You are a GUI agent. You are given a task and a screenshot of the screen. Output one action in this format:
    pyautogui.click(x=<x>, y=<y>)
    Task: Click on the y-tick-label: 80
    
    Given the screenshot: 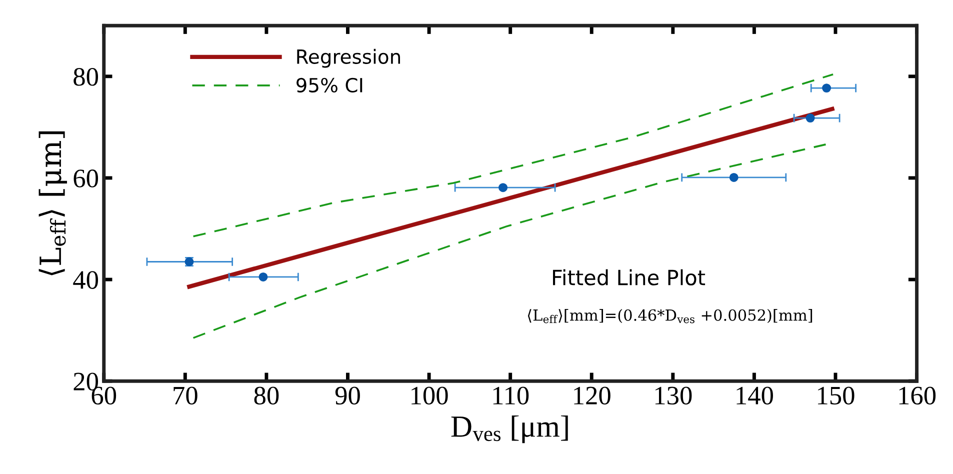 What is the action you would take?
    pyautogui.click(x=86, y=77)
    